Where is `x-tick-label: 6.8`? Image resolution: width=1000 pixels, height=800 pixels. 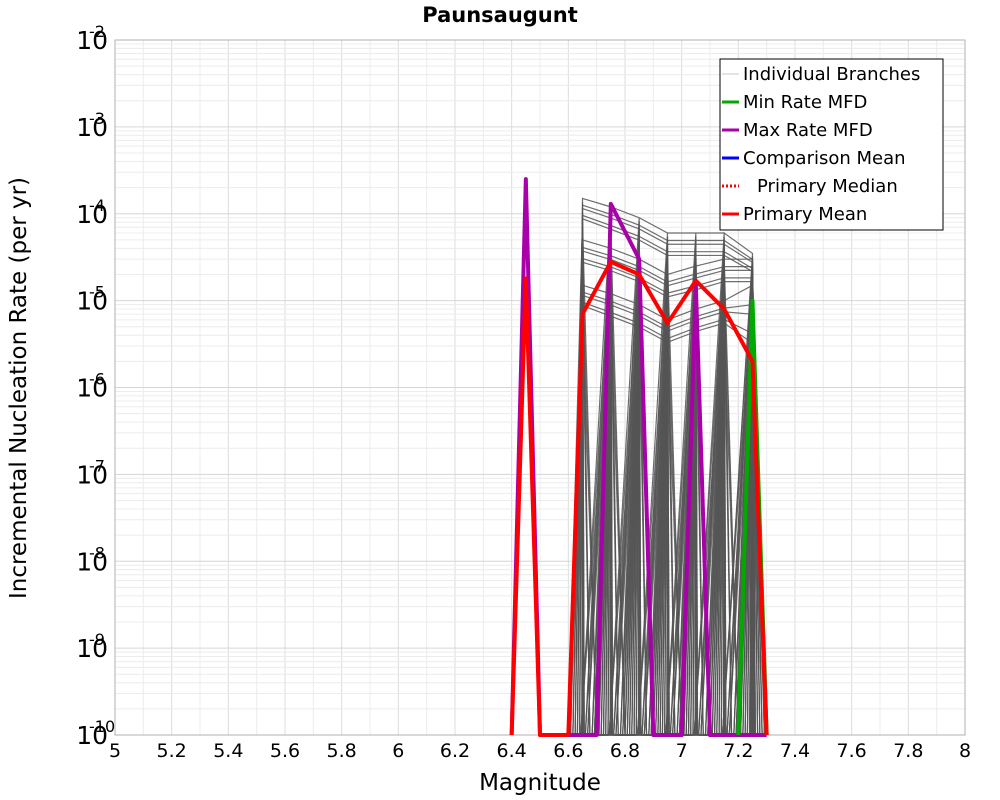 x-tick-label: 6.8 is located at coordinates (625, 751).